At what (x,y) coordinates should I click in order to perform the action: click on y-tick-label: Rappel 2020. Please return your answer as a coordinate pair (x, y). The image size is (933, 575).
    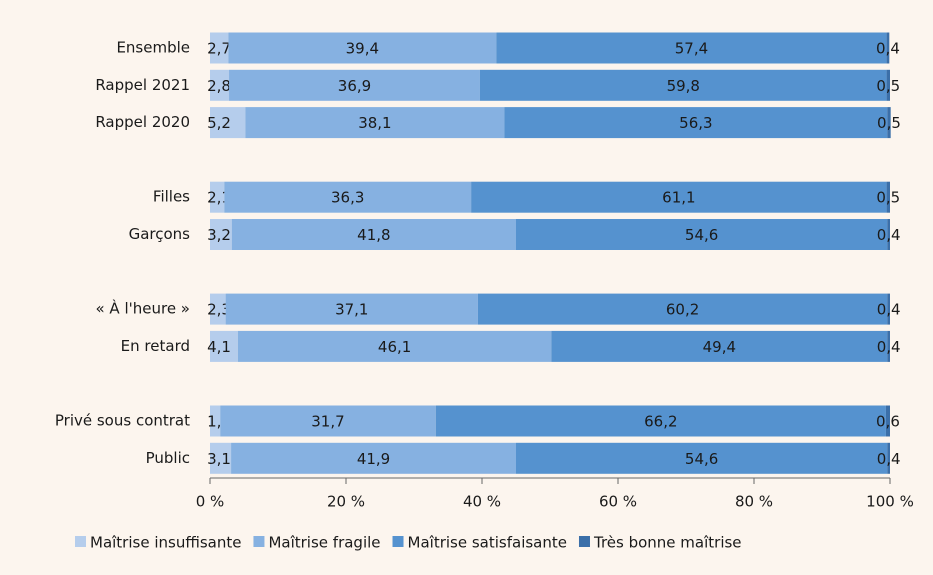
    Looking at the image, I should click on (142, 122).